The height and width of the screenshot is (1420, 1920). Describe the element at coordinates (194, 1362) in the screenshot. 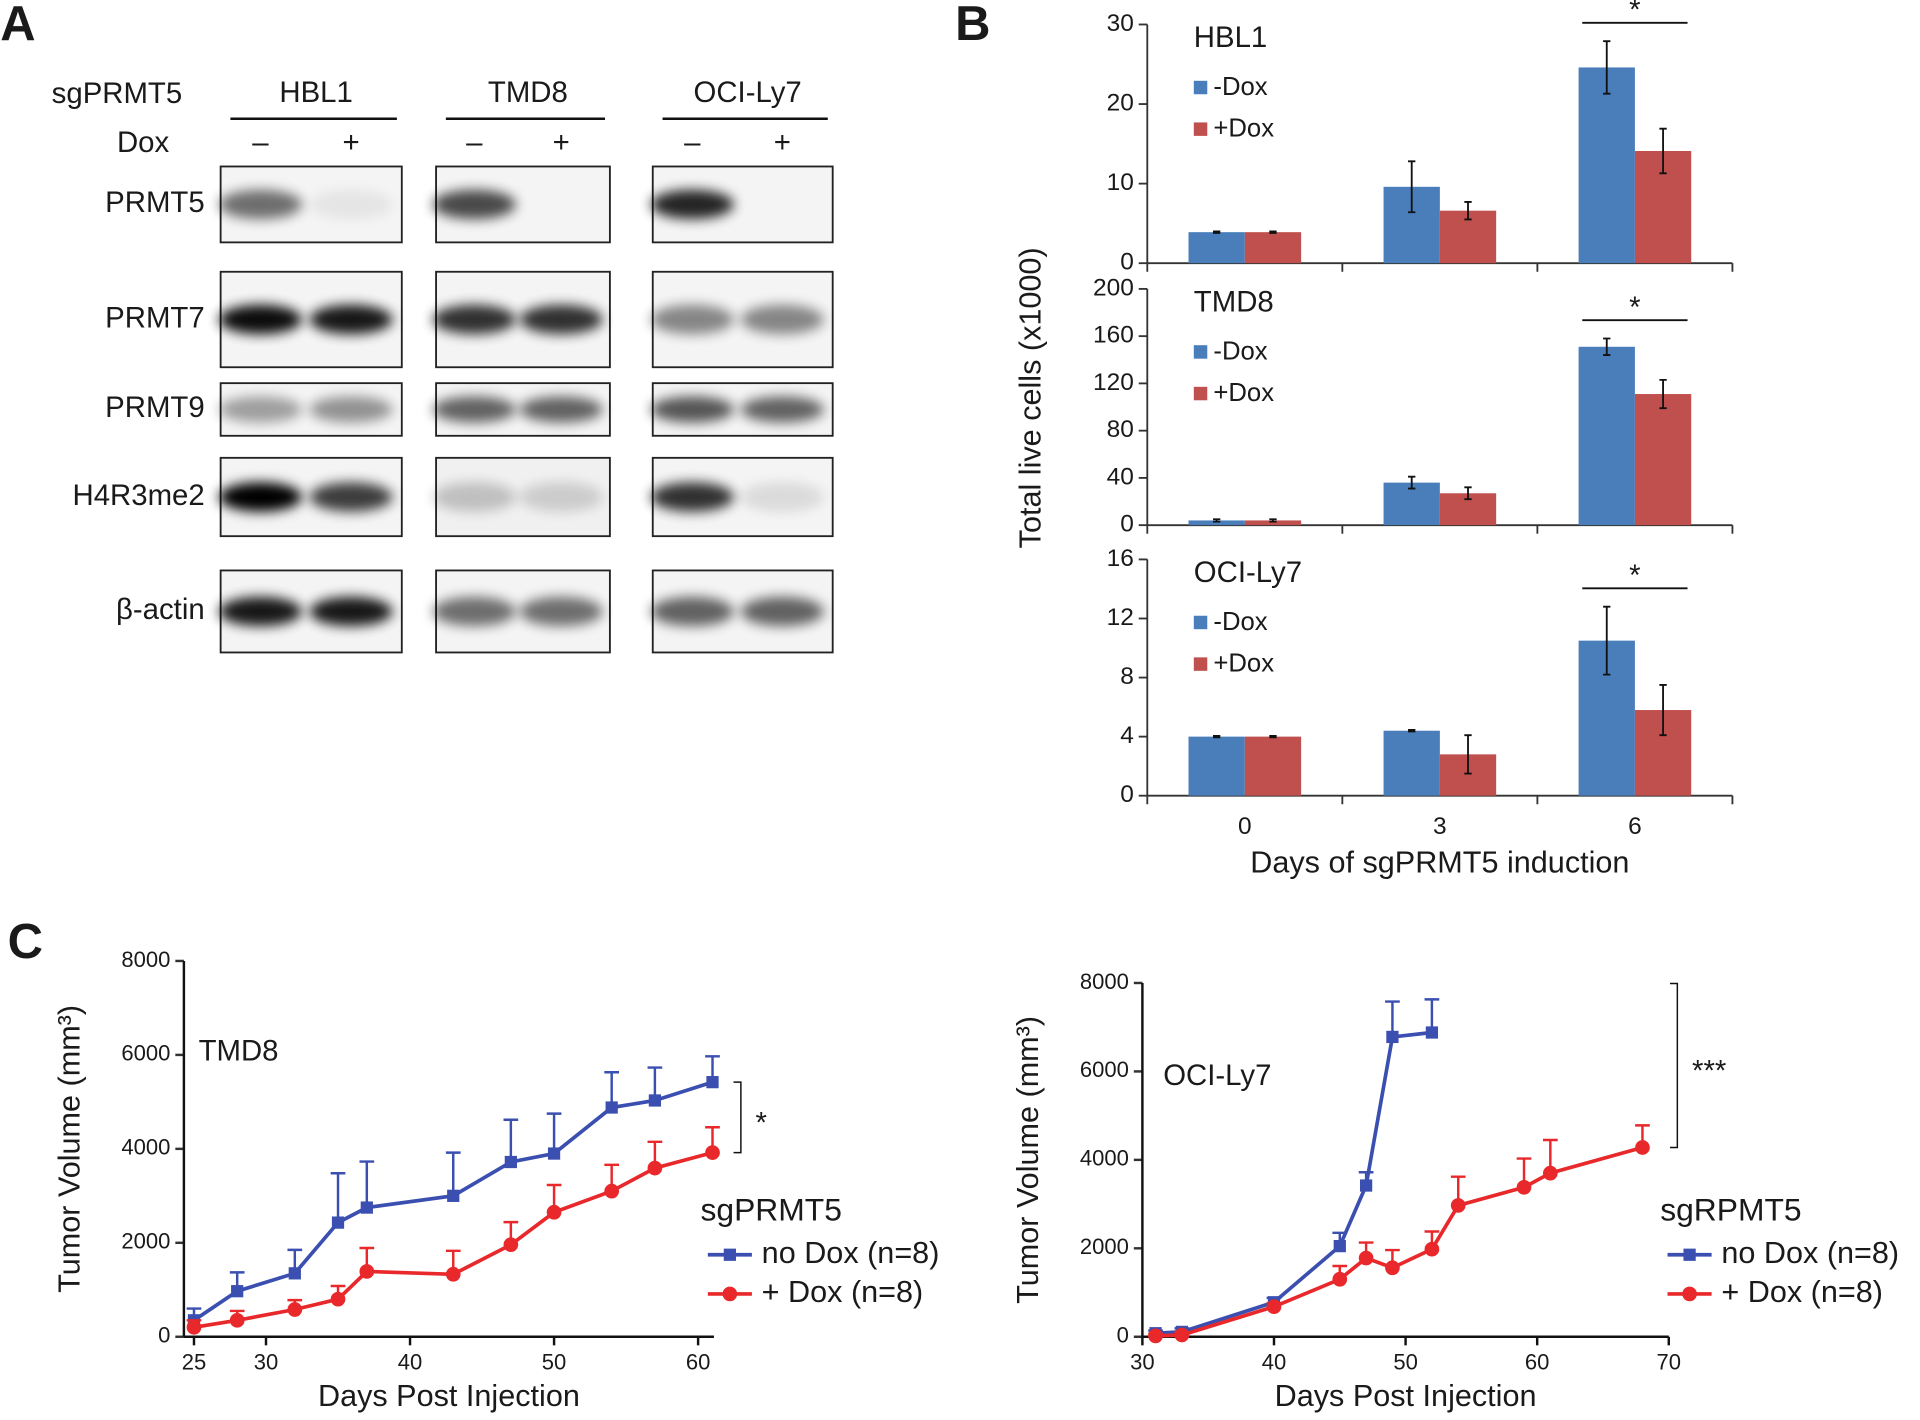

I see `x-tick-label: 25` at that location.